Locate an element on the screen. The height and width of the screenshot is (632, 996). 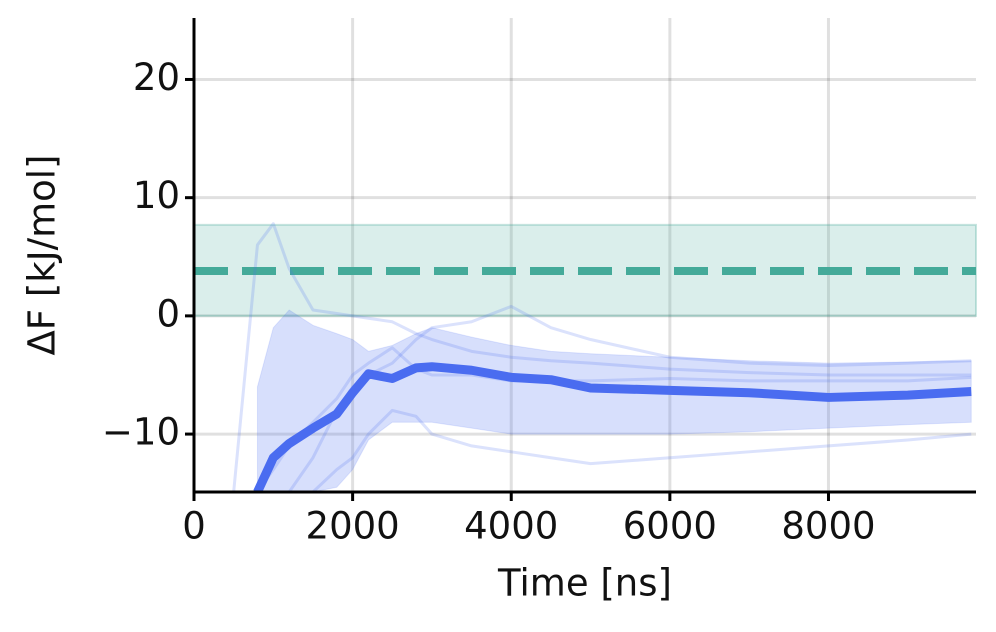
x-tick-label: 8000 is located at coordinates (828, 526).